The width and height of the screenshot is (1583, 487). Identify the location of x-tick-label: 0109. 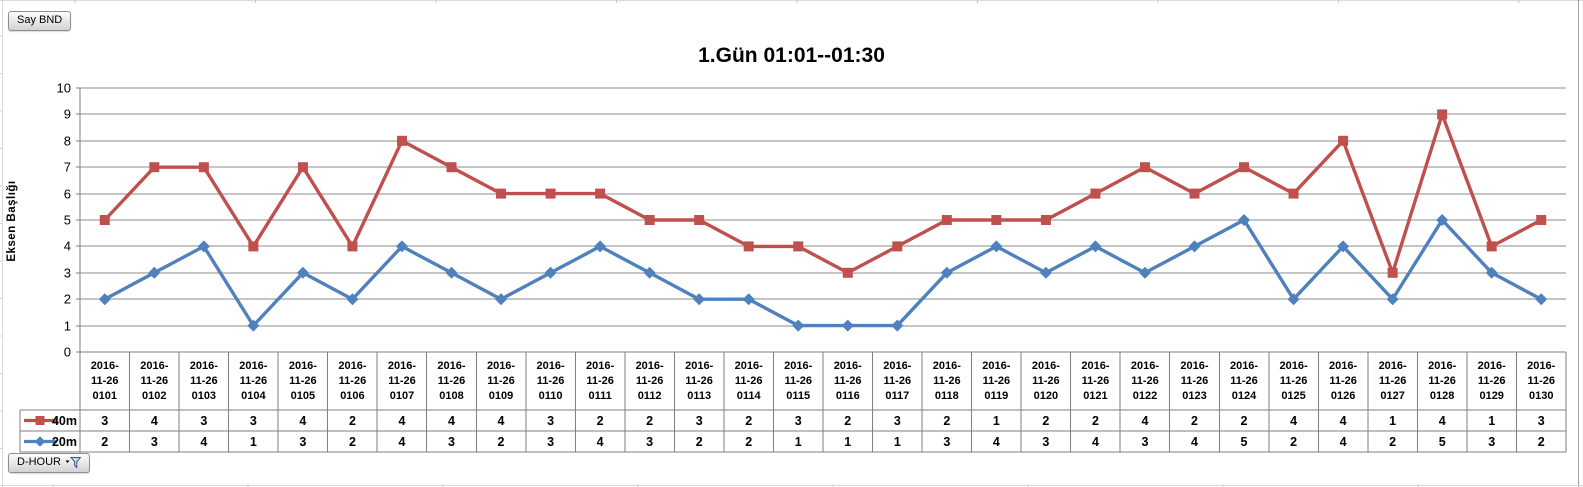
(501, 396).